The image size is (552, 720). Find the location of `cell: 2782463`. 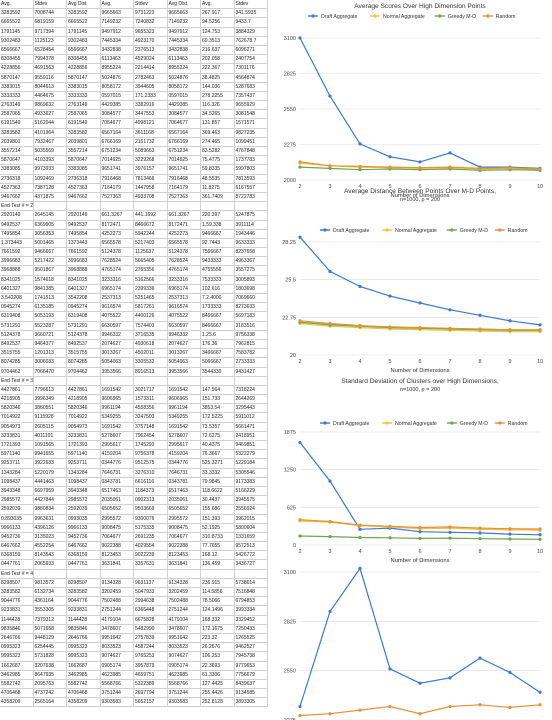

cell: 2782463 is located at coordinates (151, 78).